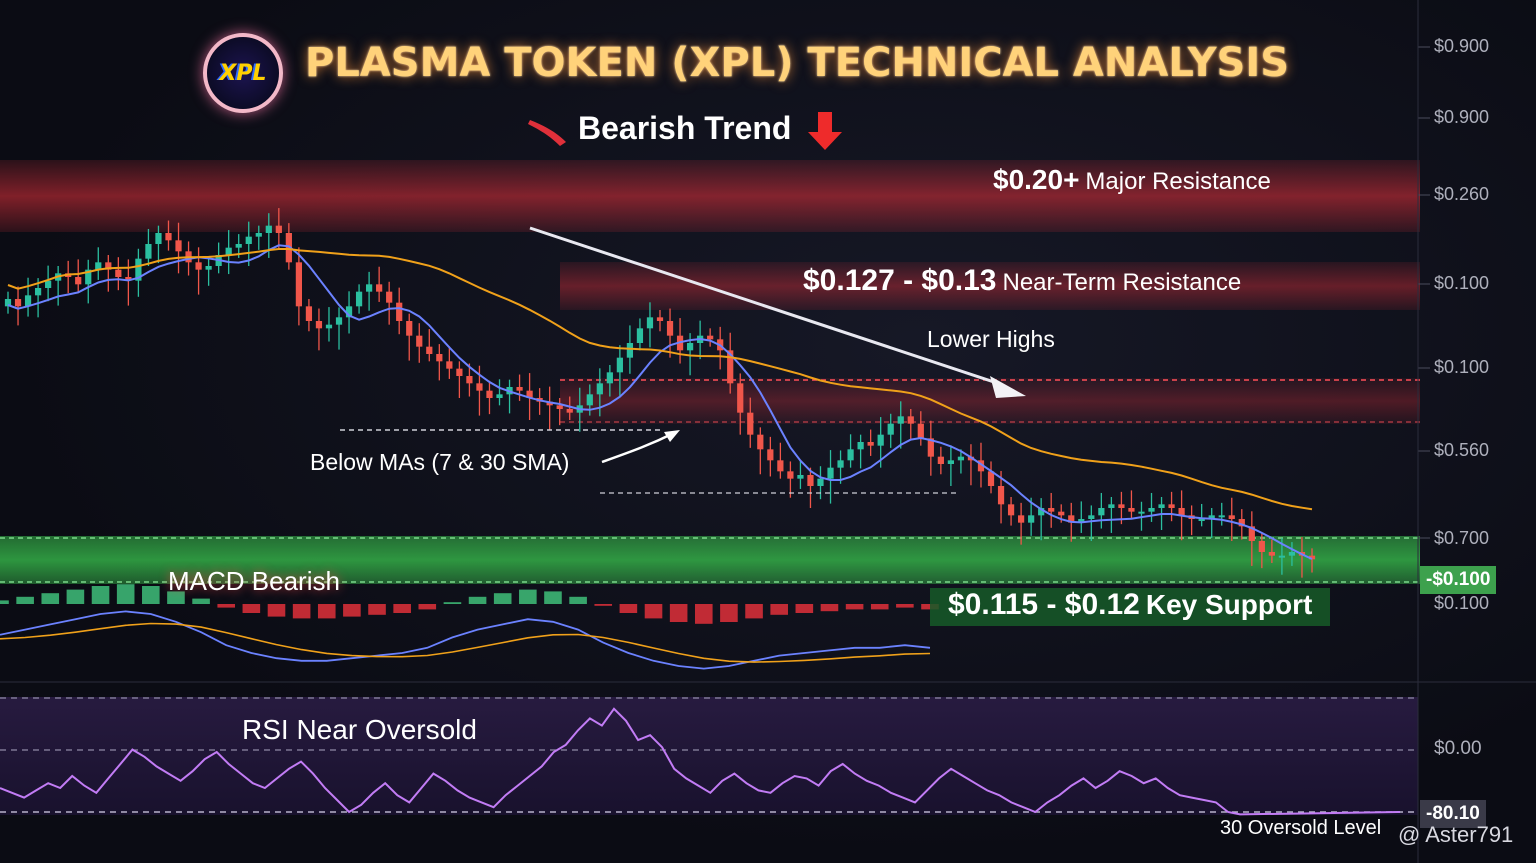 The image size is (1536, 863). Describe the element at coordinates (1122, 282) in the screenshot. I see `near-resistance-text: Near-Term Resistance` at that location.